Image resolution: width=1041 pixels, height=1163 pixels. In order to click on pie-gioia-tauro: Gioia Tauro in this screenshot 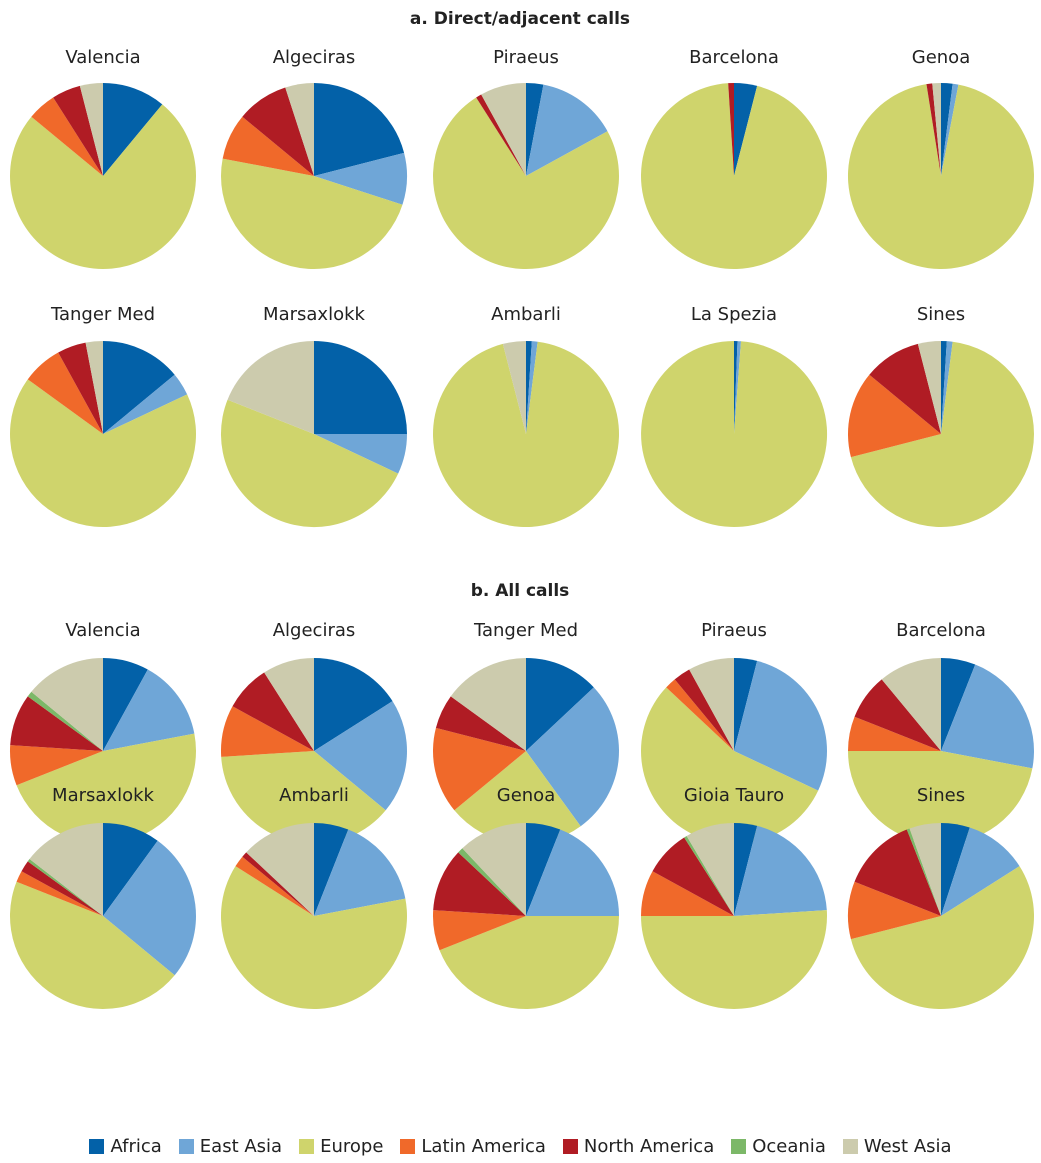, I will do `click(734, 897)`.